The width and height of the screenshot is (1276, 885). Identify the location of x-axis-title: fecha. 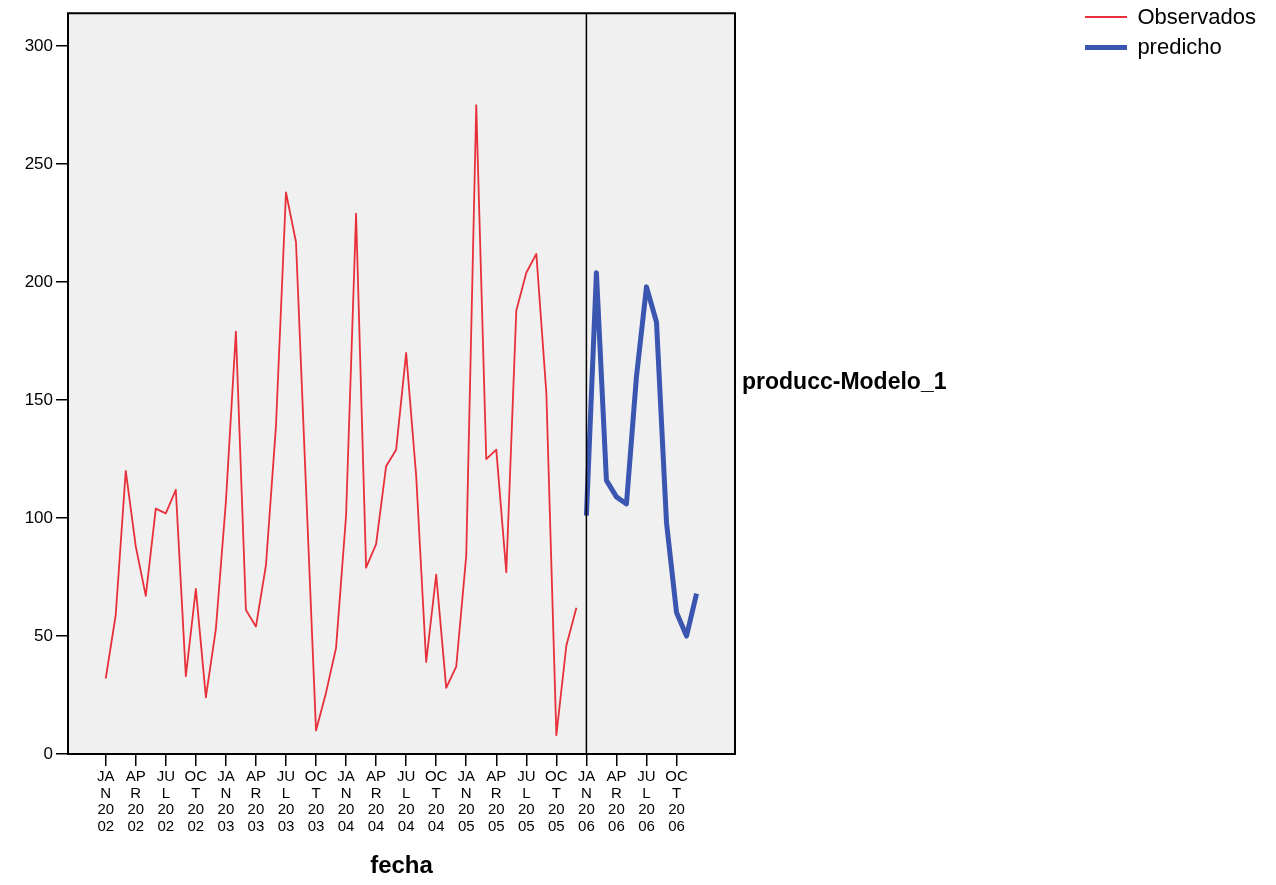
(402, 865).